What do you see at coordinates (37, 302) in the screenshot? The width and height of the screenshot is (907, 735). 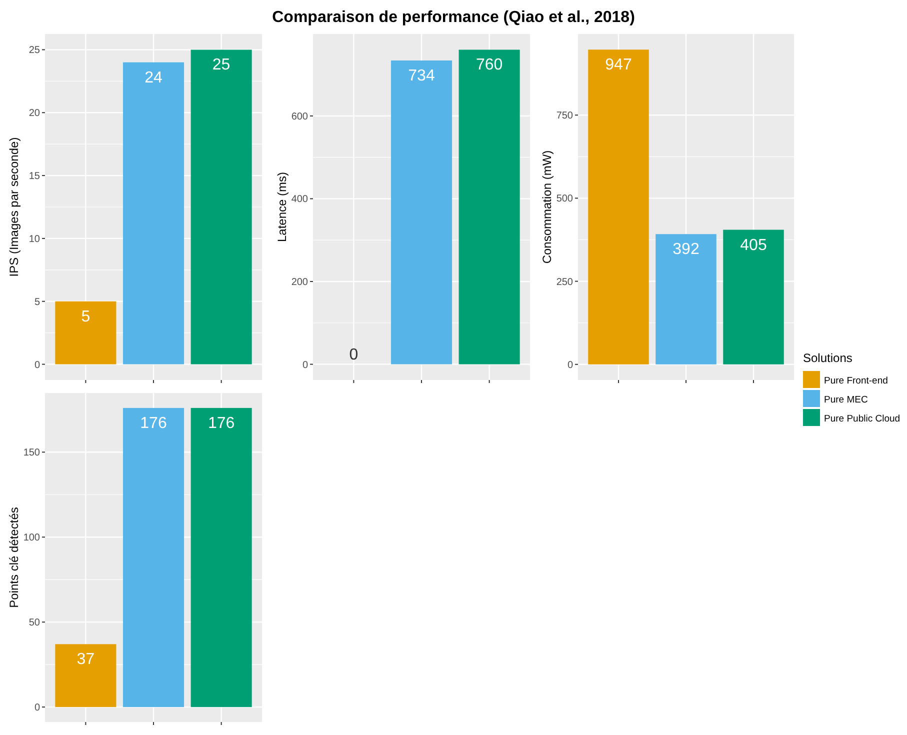 I see `y-tick-label: 5` at bounding box center [37, 302].